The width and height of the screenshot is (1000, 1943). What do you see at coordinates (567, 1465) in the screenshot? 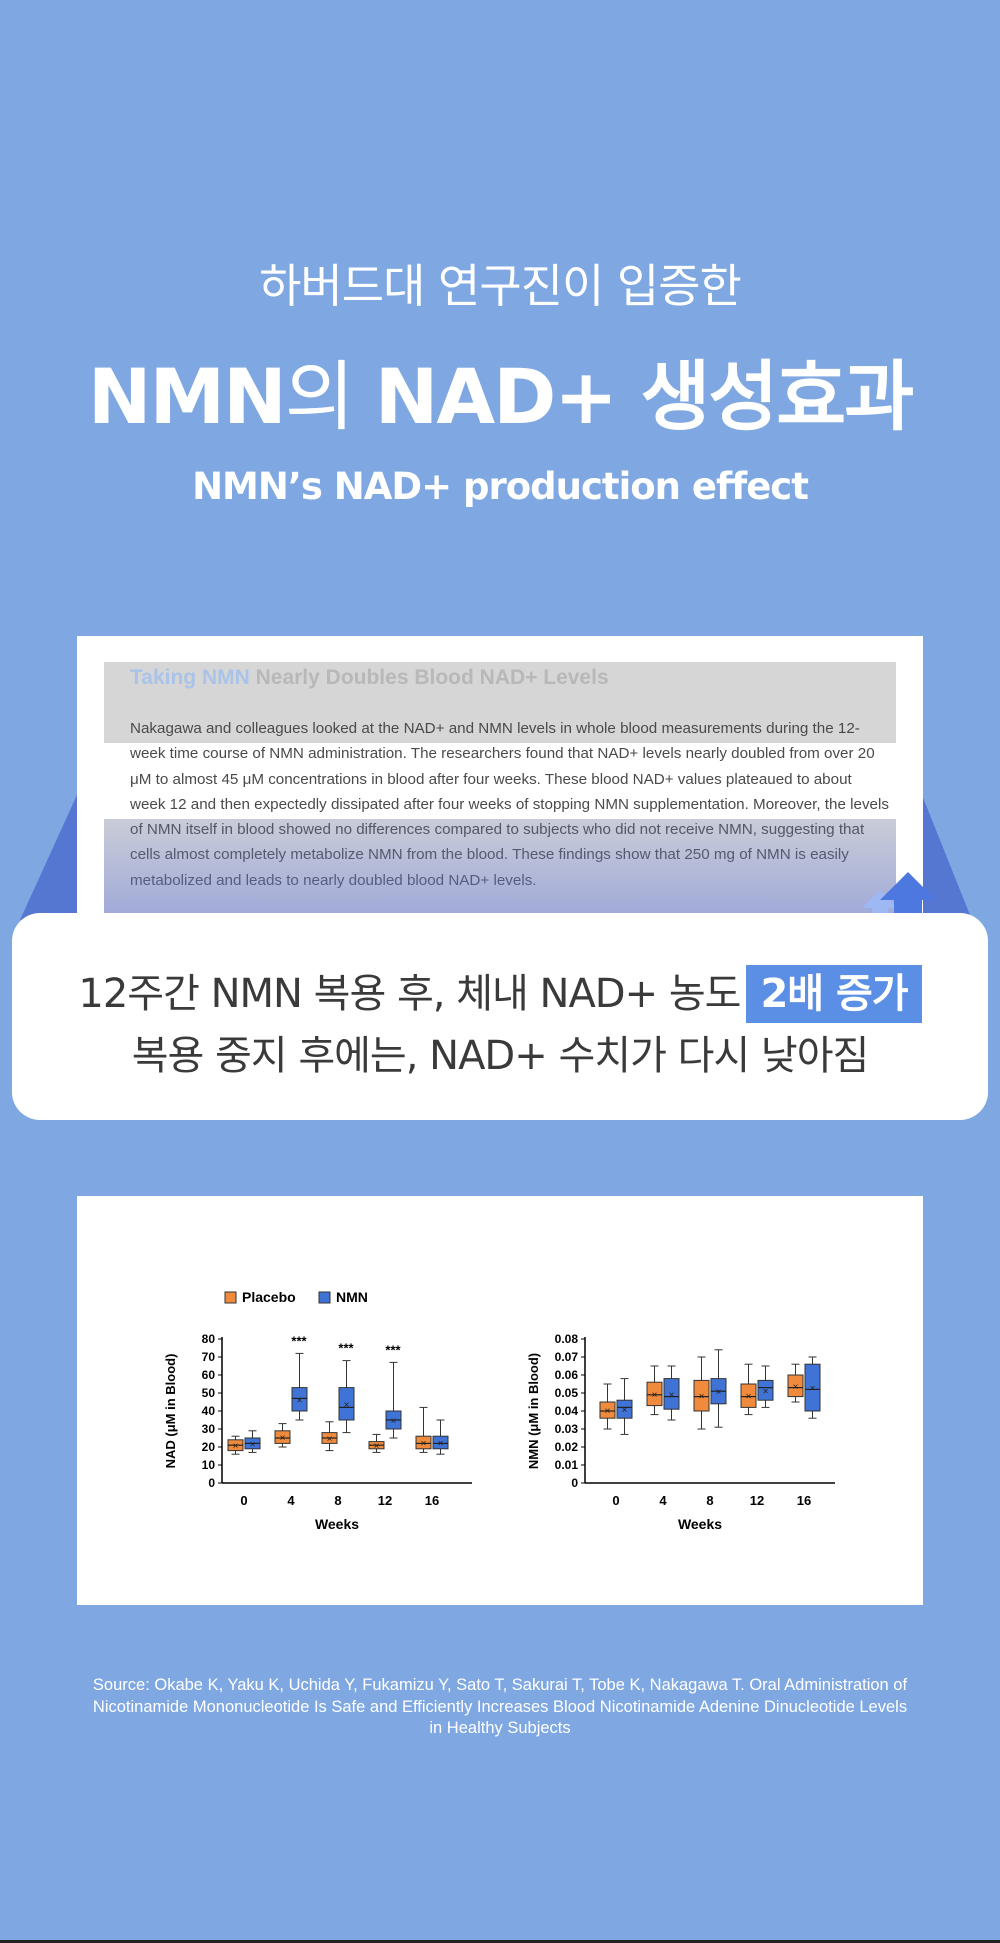
I see `y-tick-label: 0.01` at bounding box center [567, 1465].